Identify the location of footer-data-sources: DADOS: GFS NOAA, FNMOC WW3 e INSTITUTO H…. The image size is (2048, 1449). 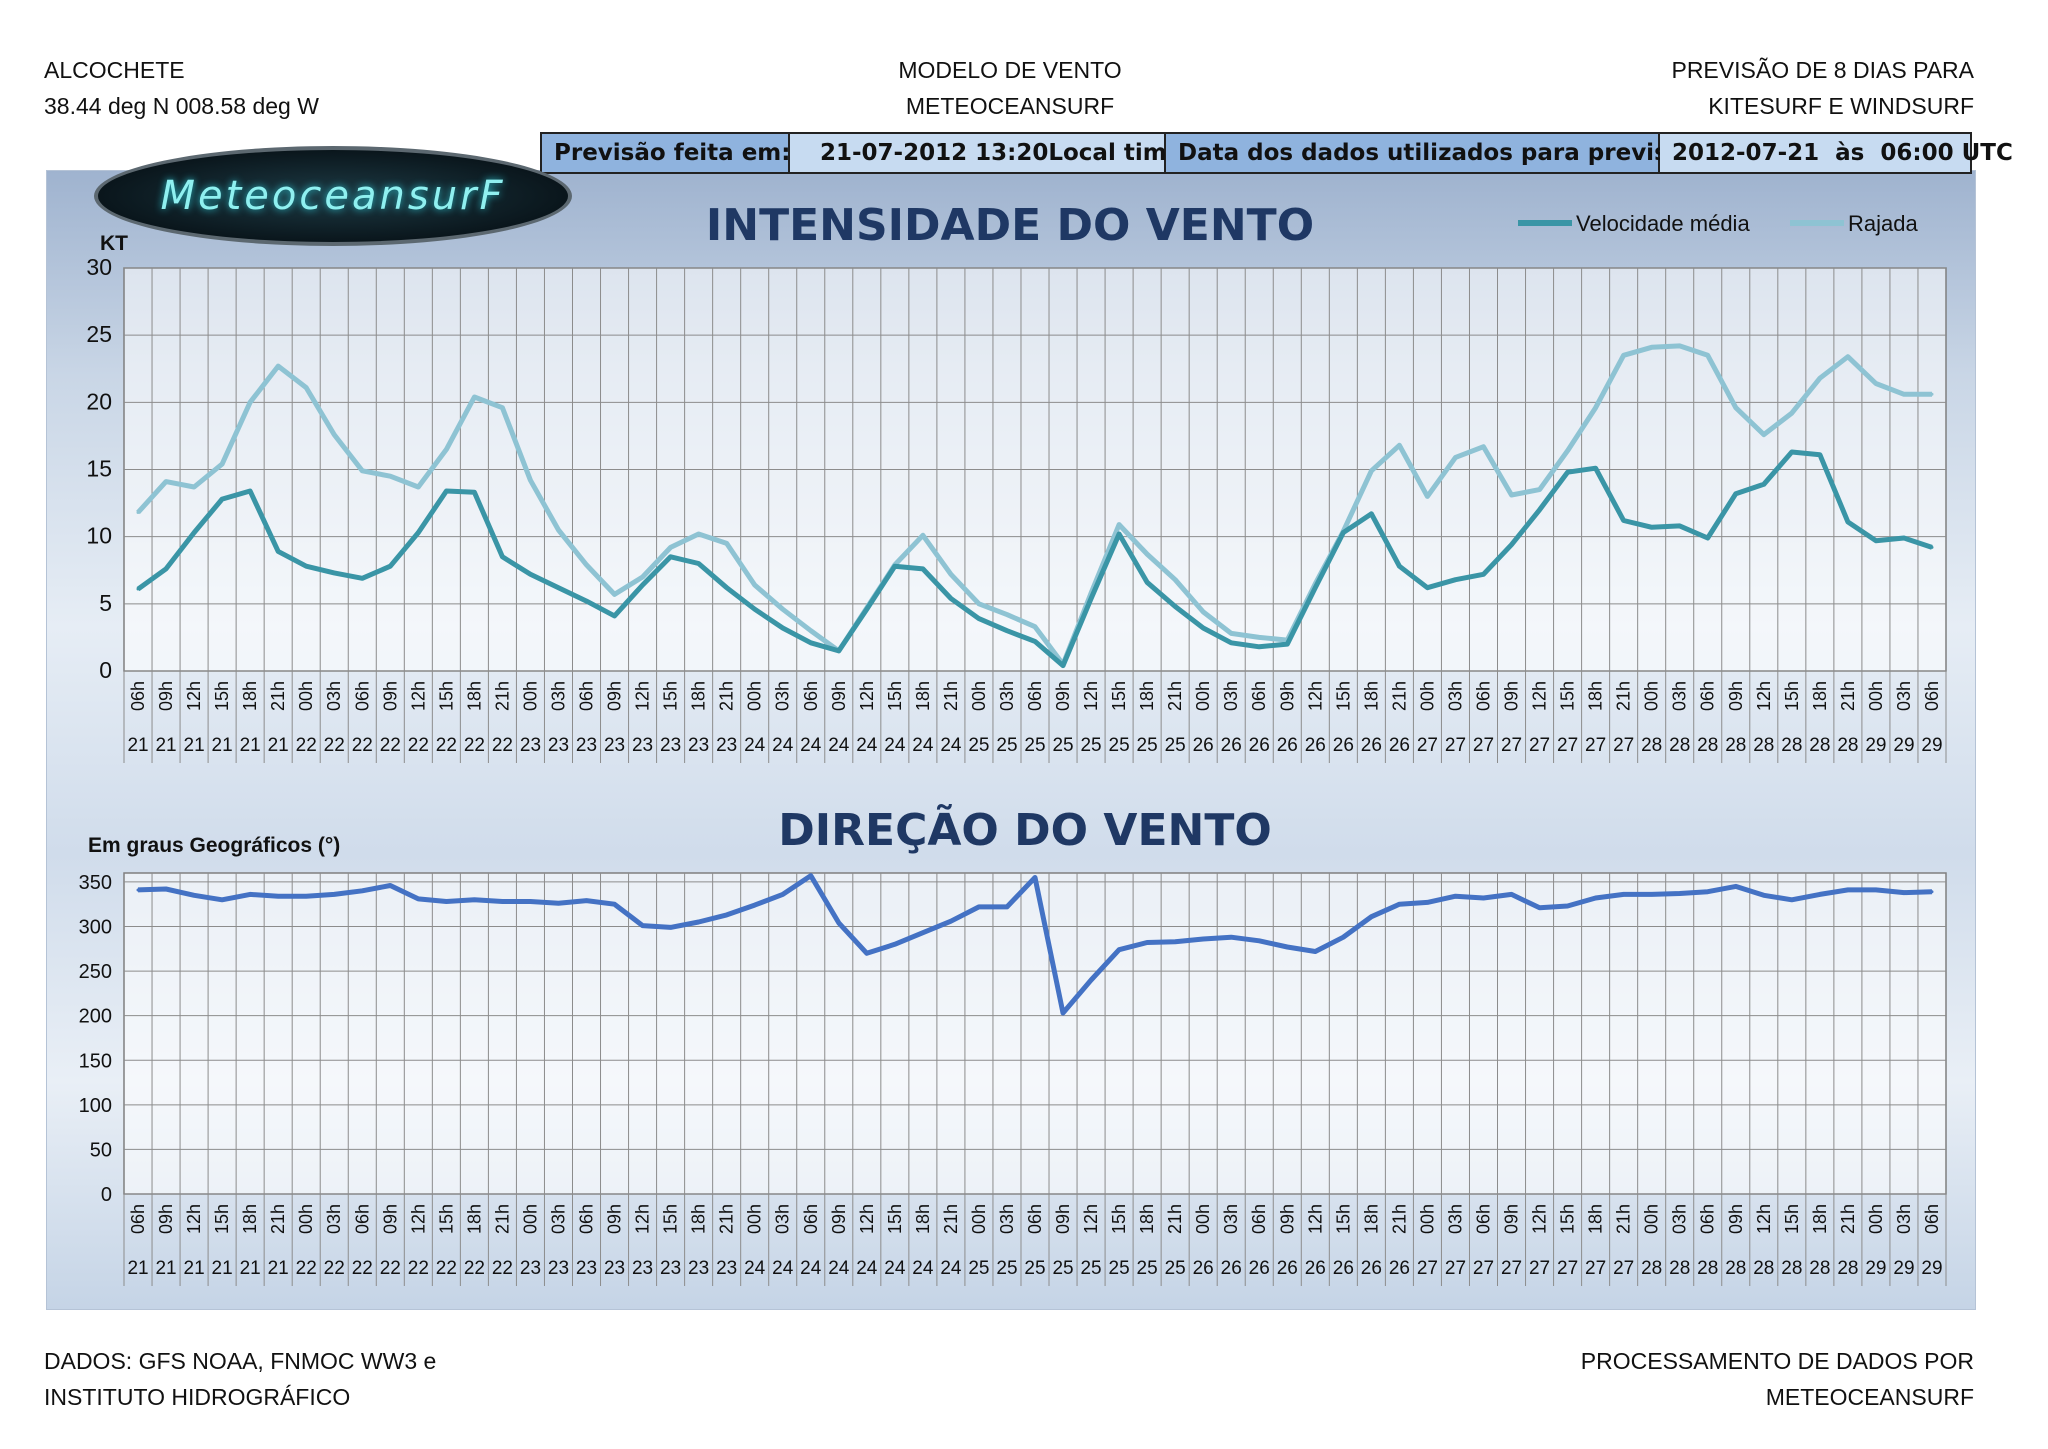
(240, 1379).